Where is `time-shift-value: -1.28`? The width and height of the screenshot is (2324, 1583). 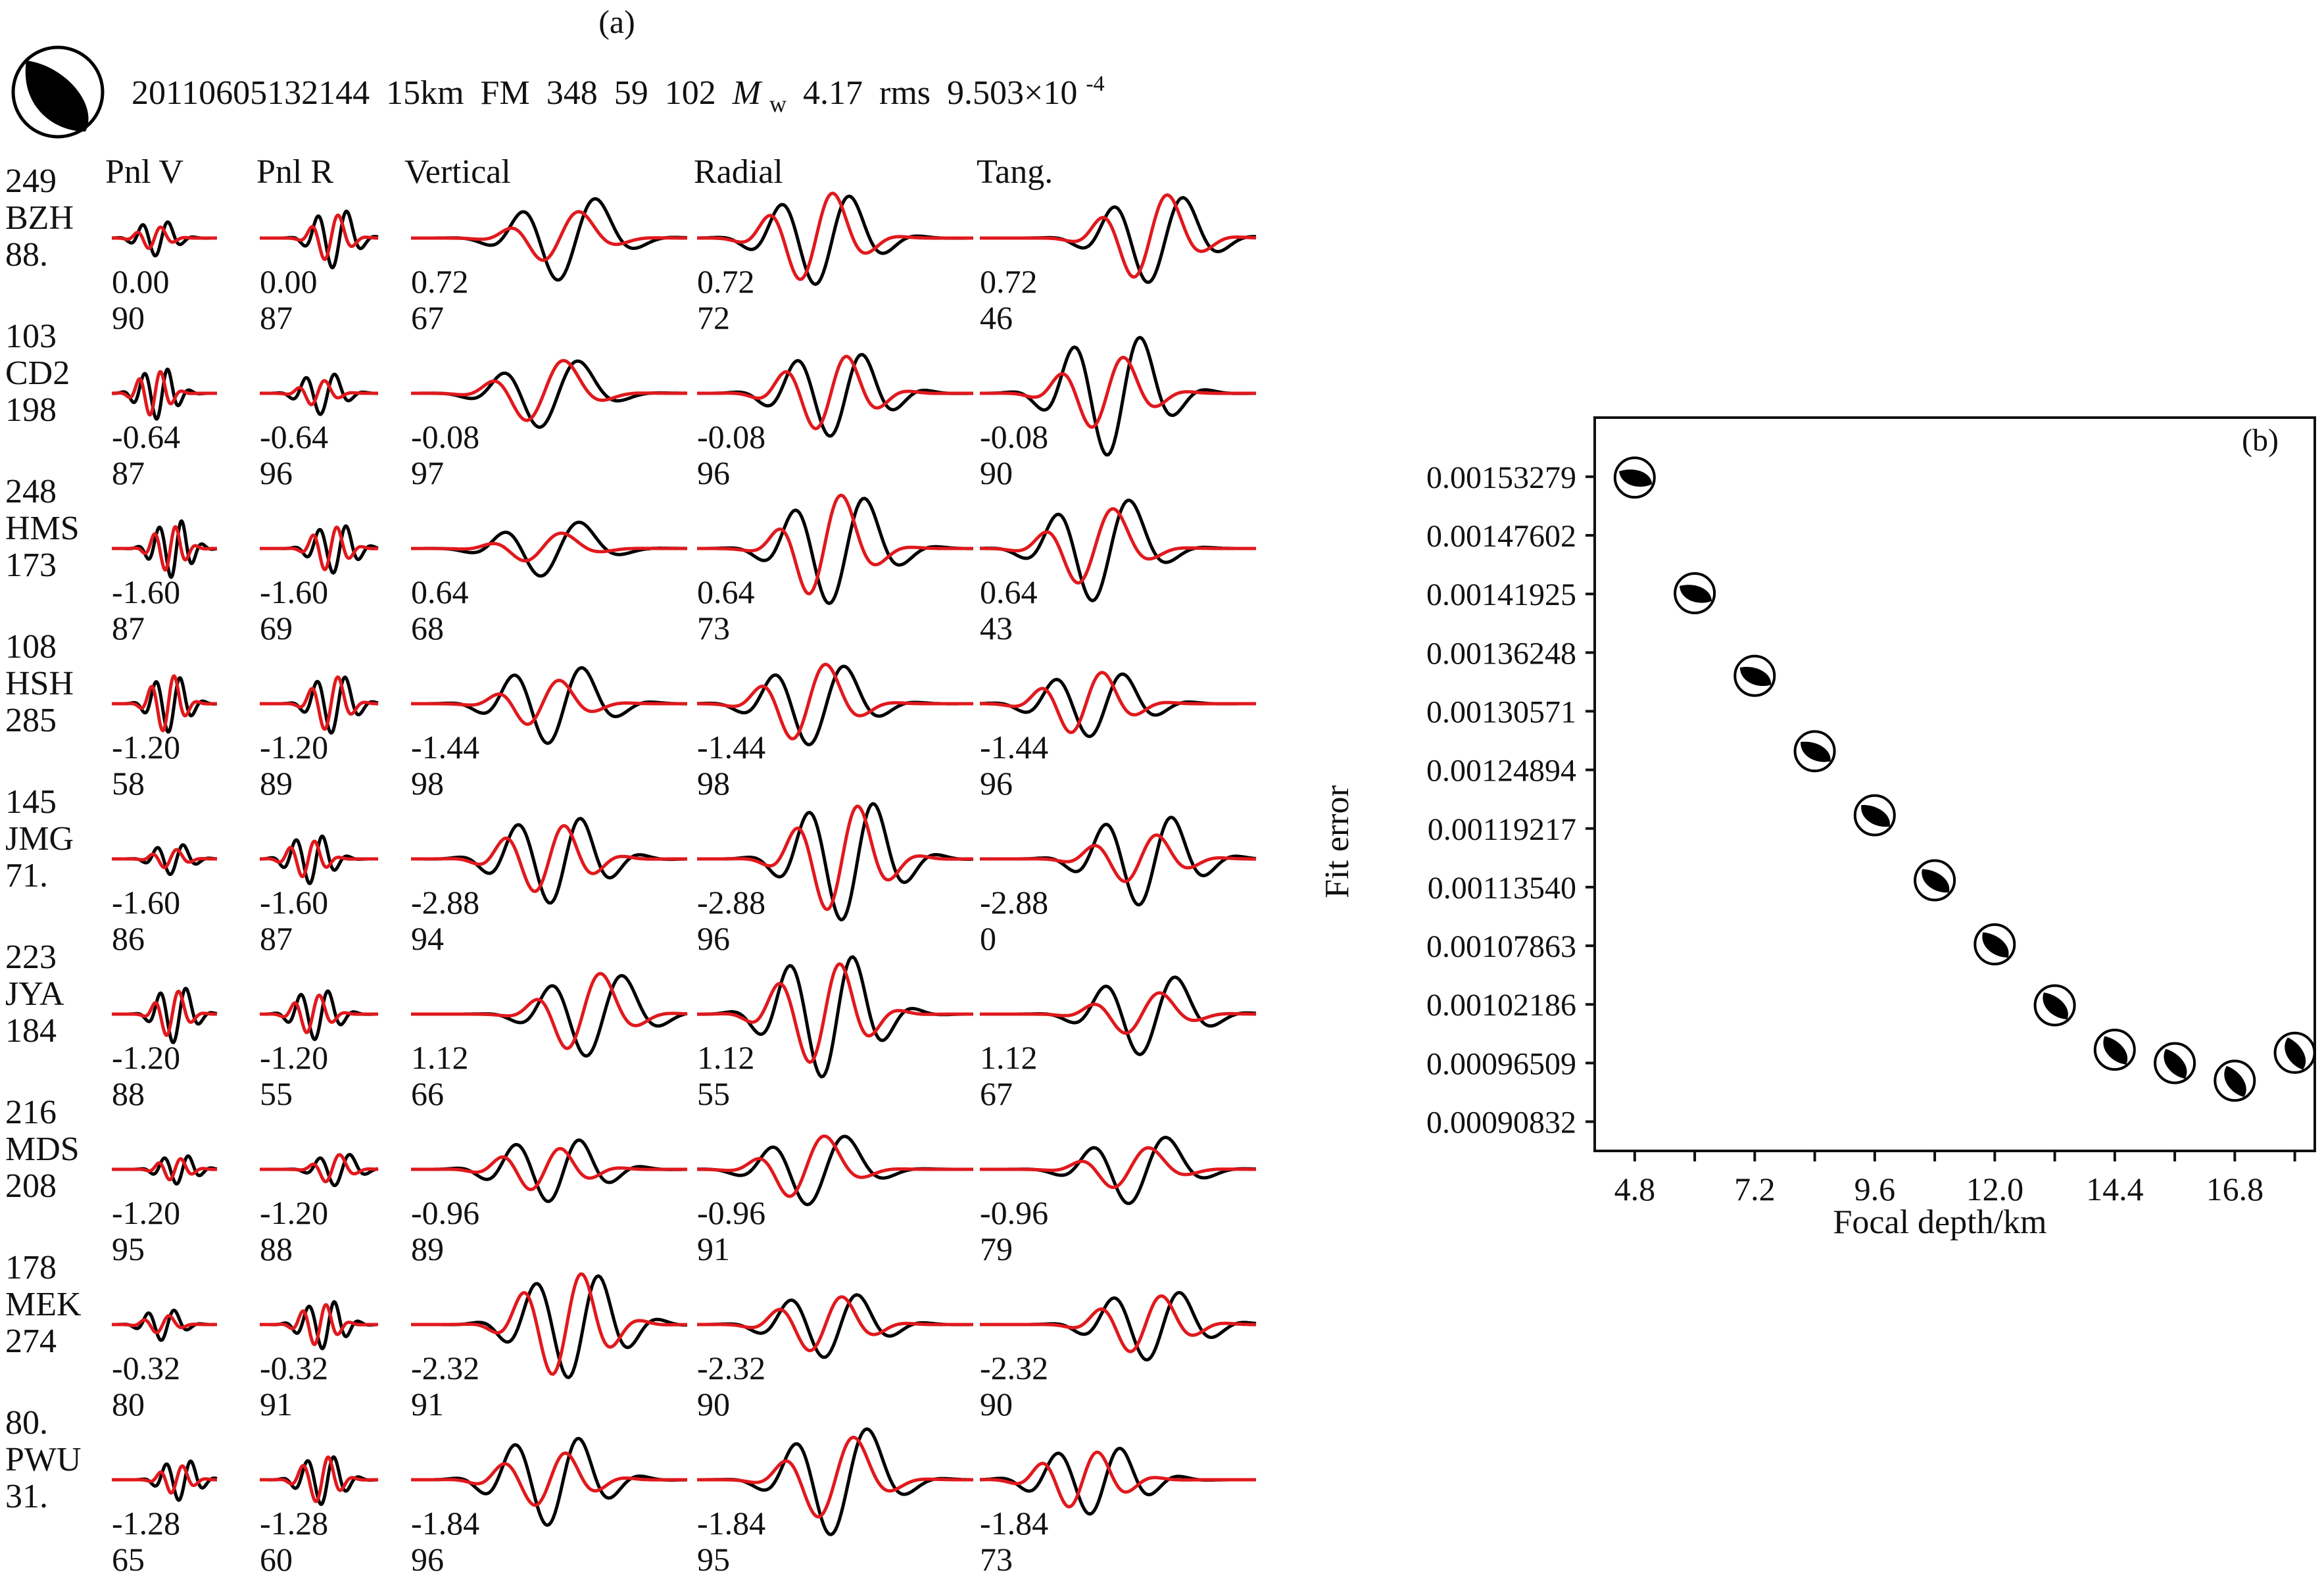 time-shift-value: -1.28 is located at coordinates (294, 1524).